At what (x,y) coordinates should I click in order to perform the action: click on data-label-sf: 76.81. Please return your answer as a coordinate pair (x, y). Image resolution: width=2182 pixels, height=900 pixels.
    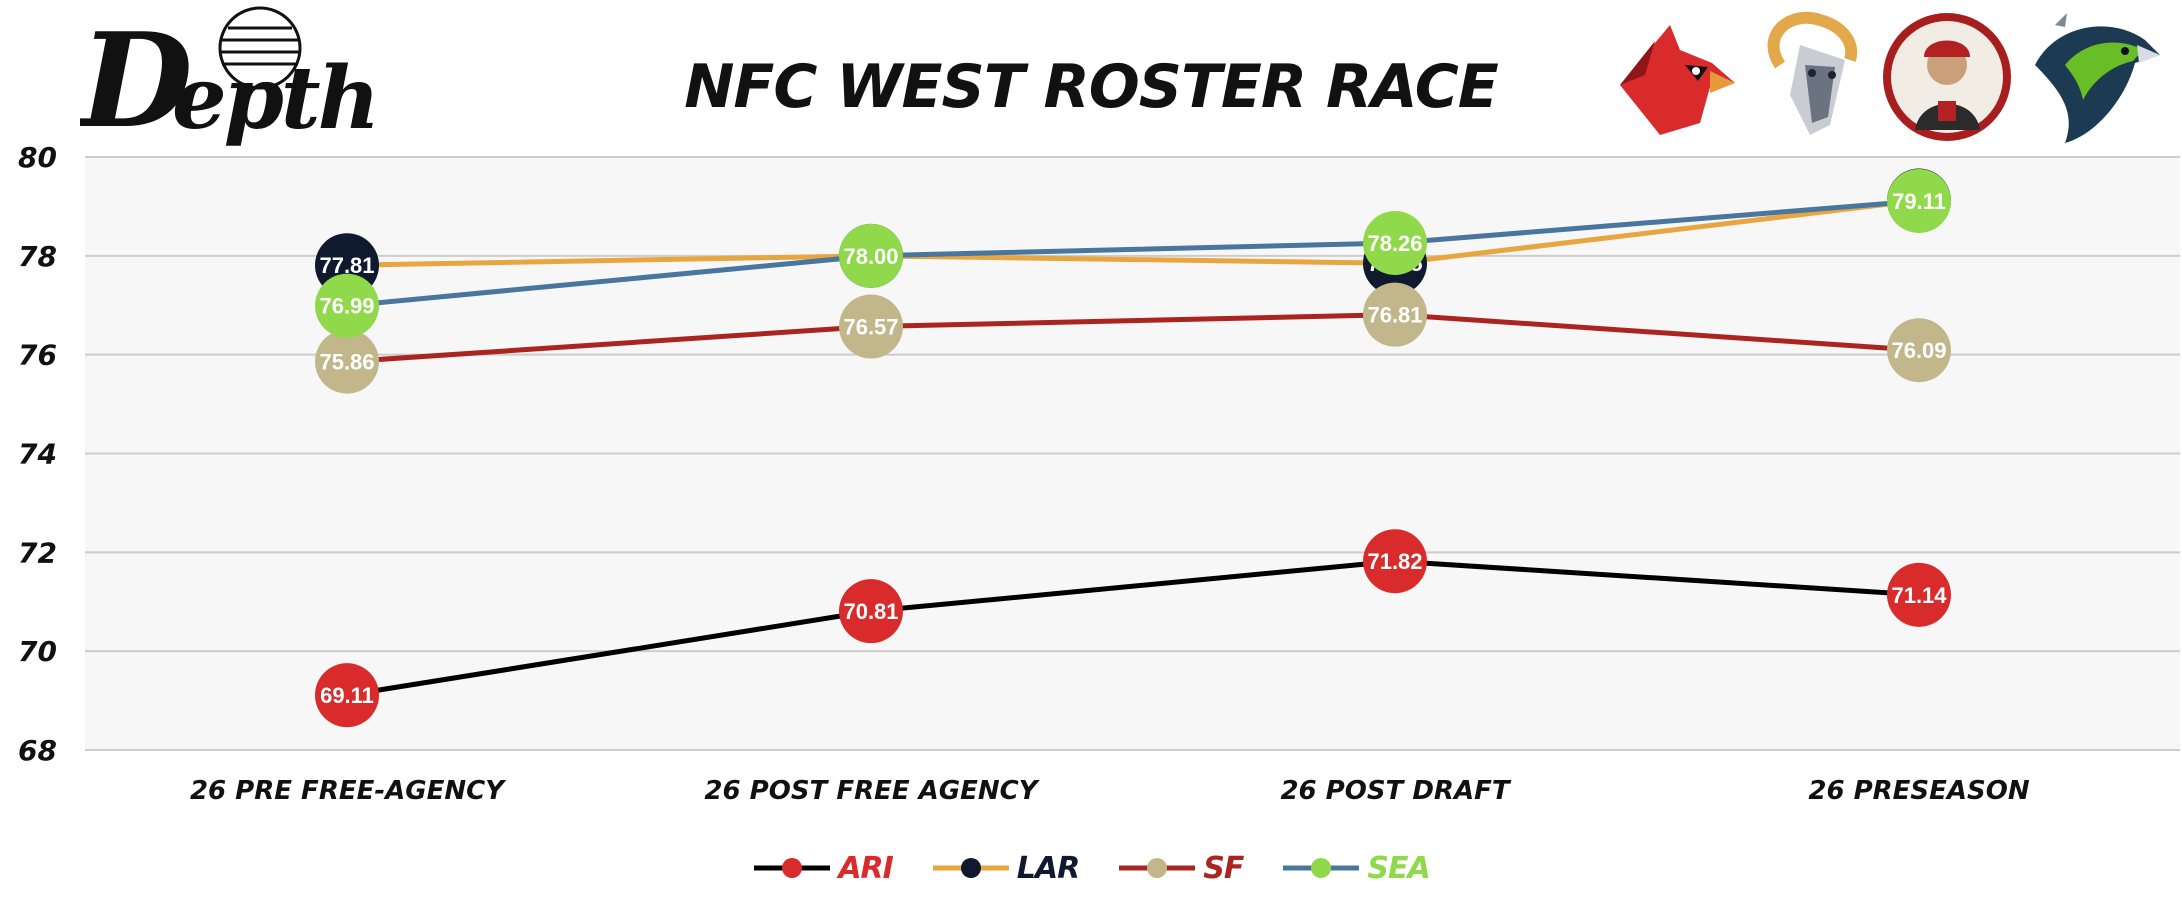
    Looking at the image, I should click on (1394, 315).